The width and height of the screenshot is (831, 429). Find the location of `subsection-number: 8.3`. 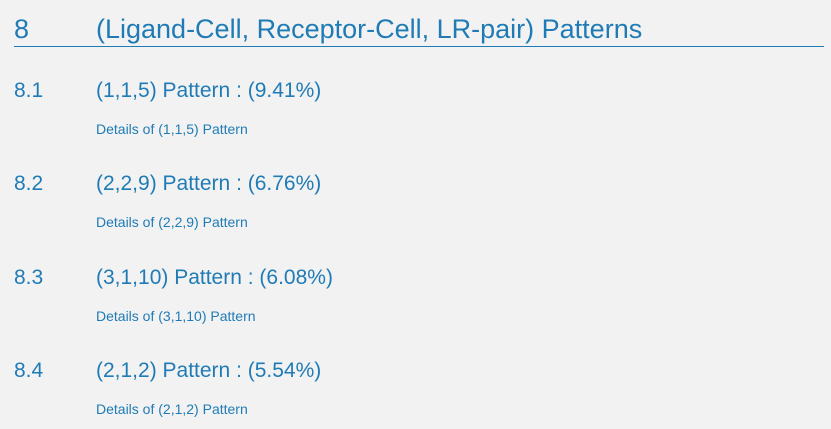

subsection-number: 8.3 is located at coordinates (29, 277).